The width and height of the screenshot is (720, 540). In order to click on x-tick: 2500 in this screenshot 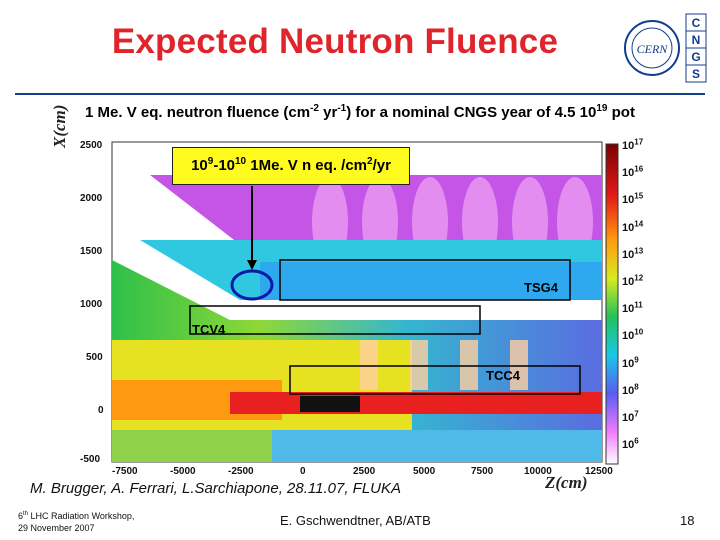, I will do `click(364, 471)`.